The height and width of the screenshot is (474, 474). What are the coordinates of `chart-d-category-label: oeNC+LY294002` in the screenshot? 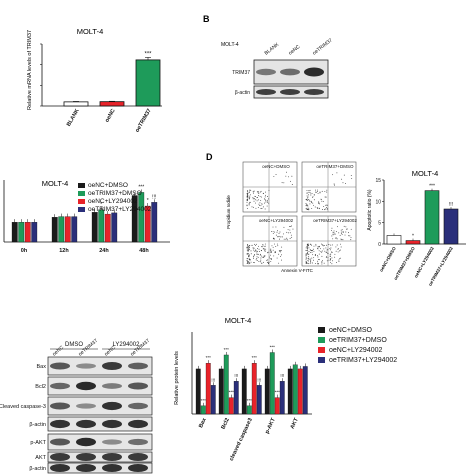 It's located at (424, 262).